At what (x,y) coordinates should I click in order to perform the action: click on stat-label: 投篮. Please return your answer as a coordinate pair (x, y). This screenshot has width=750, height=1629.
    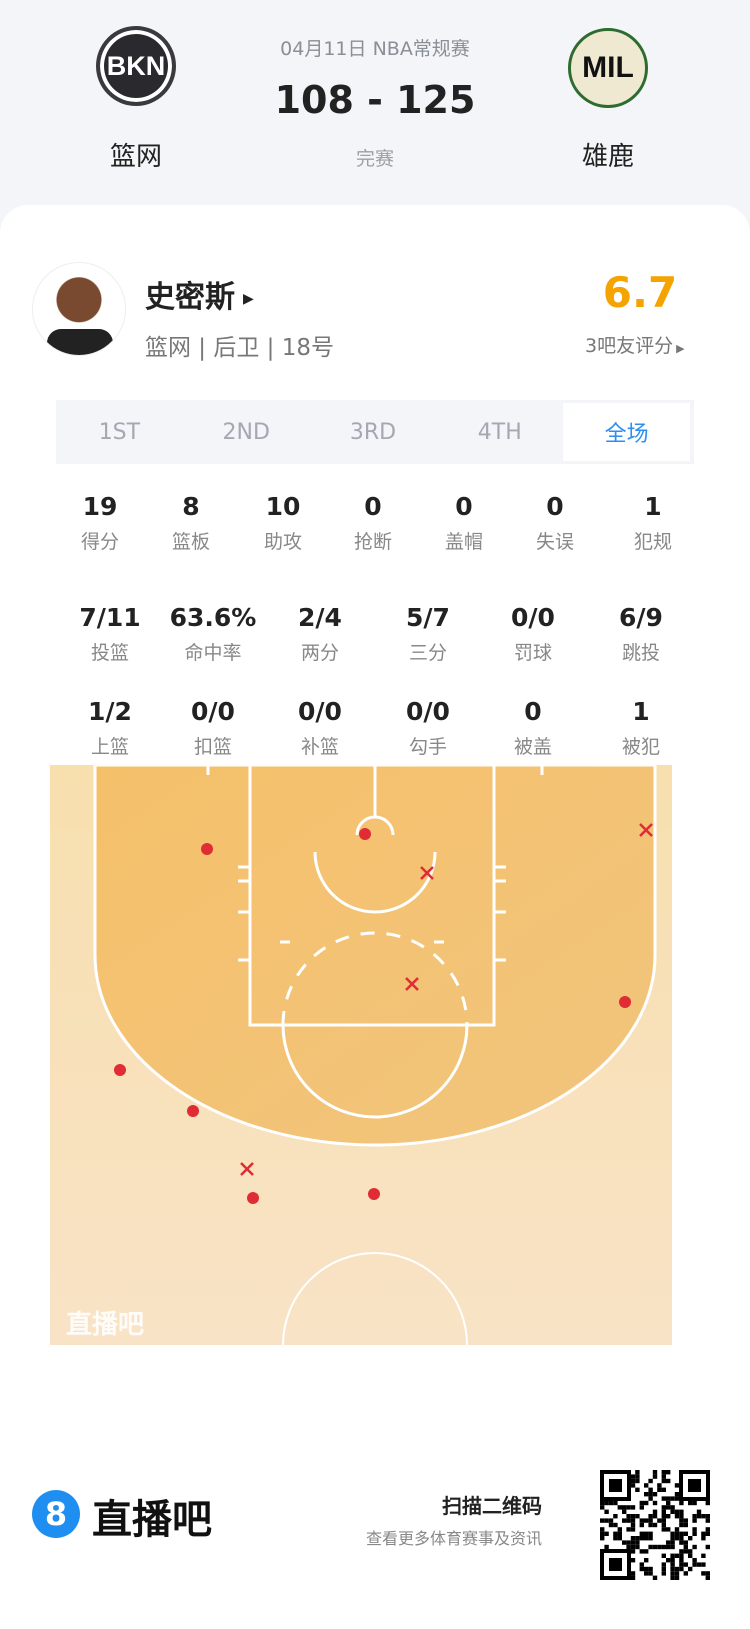
    Looking at the image, I should click on (109, 653).